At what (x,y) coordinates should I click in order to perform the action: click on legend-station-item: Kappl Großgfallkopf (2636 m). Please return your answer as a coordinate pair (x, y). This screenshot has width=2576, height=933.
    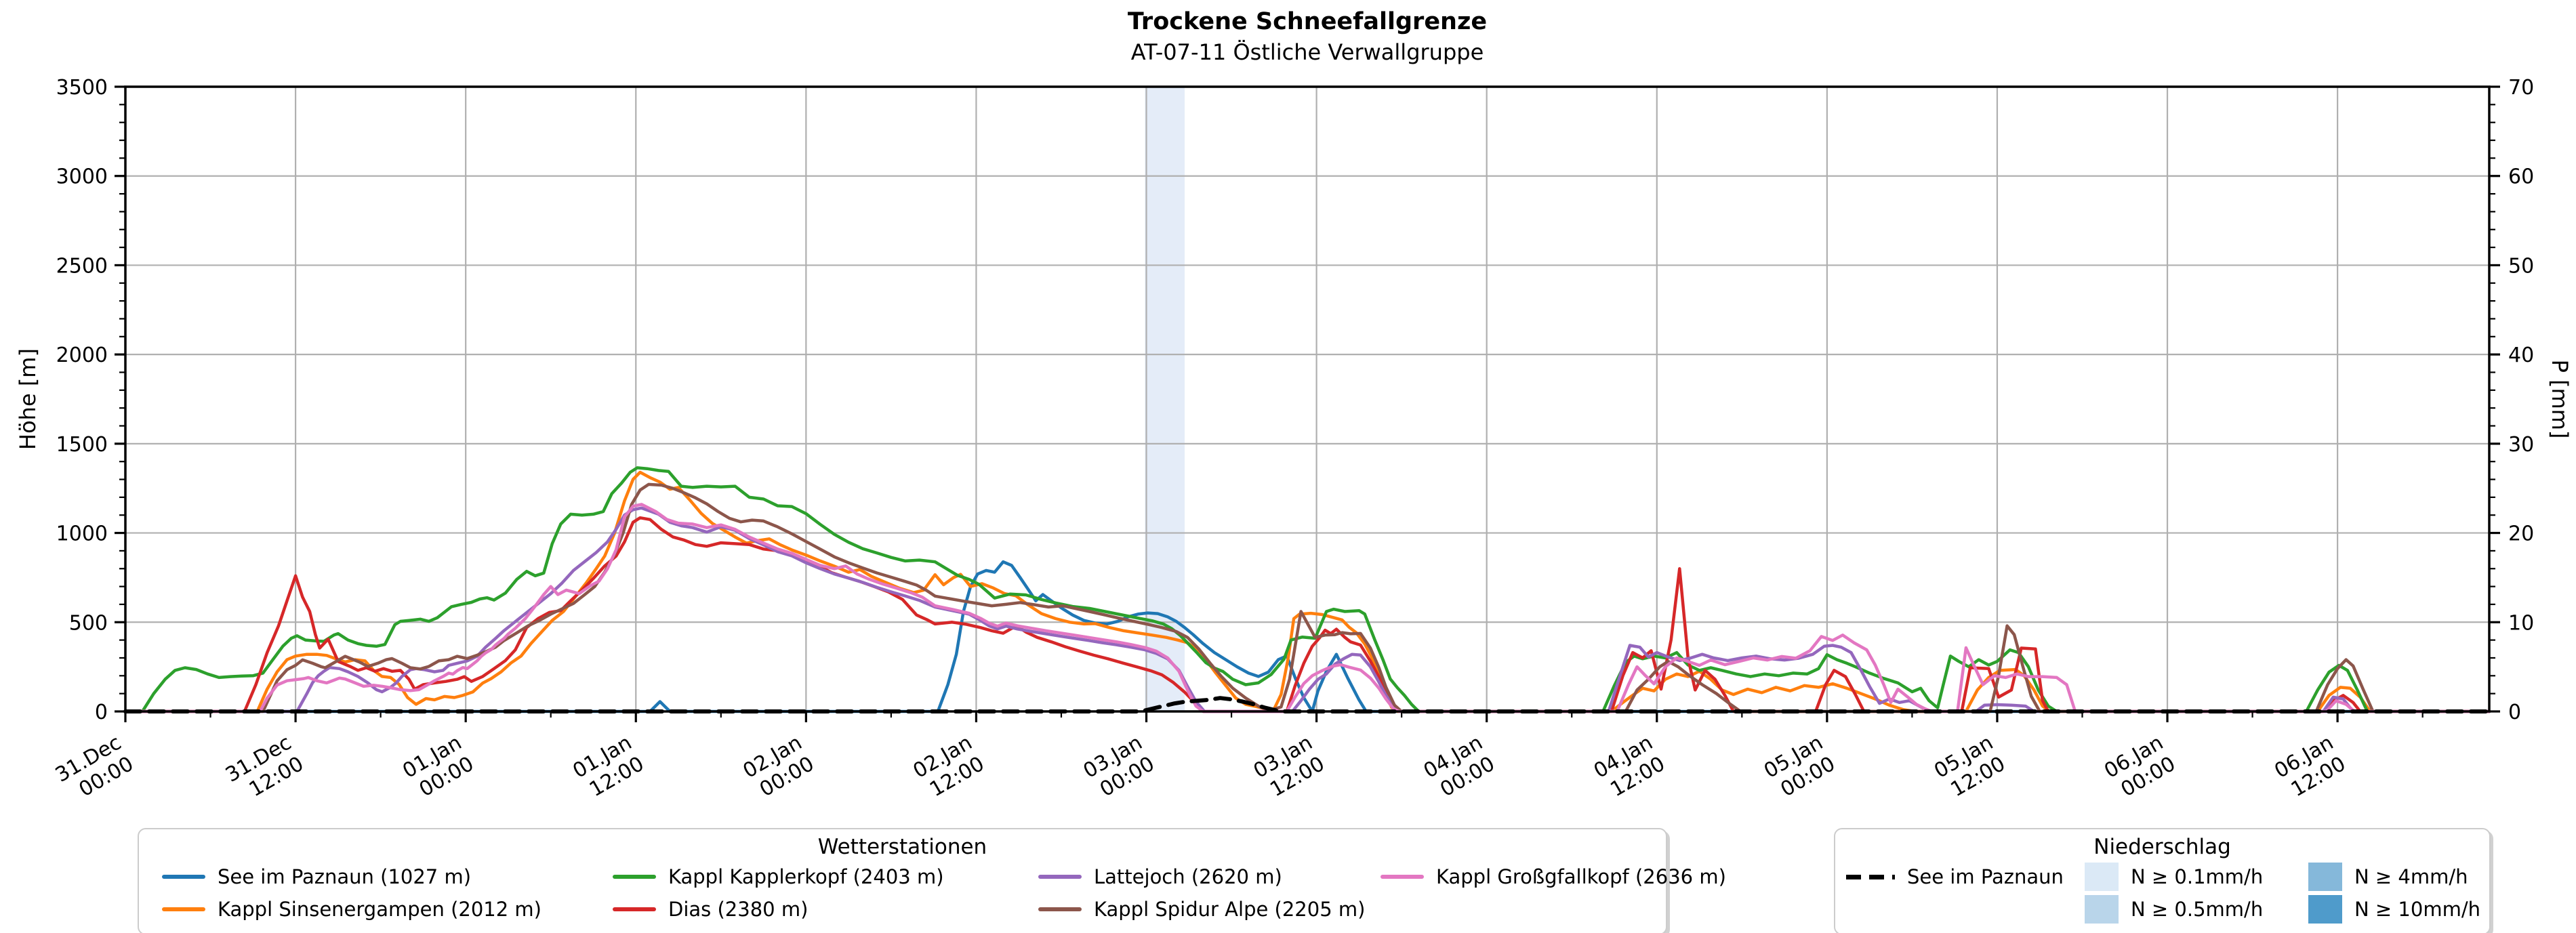
    Looking at the image, I should click on (1554, 877).